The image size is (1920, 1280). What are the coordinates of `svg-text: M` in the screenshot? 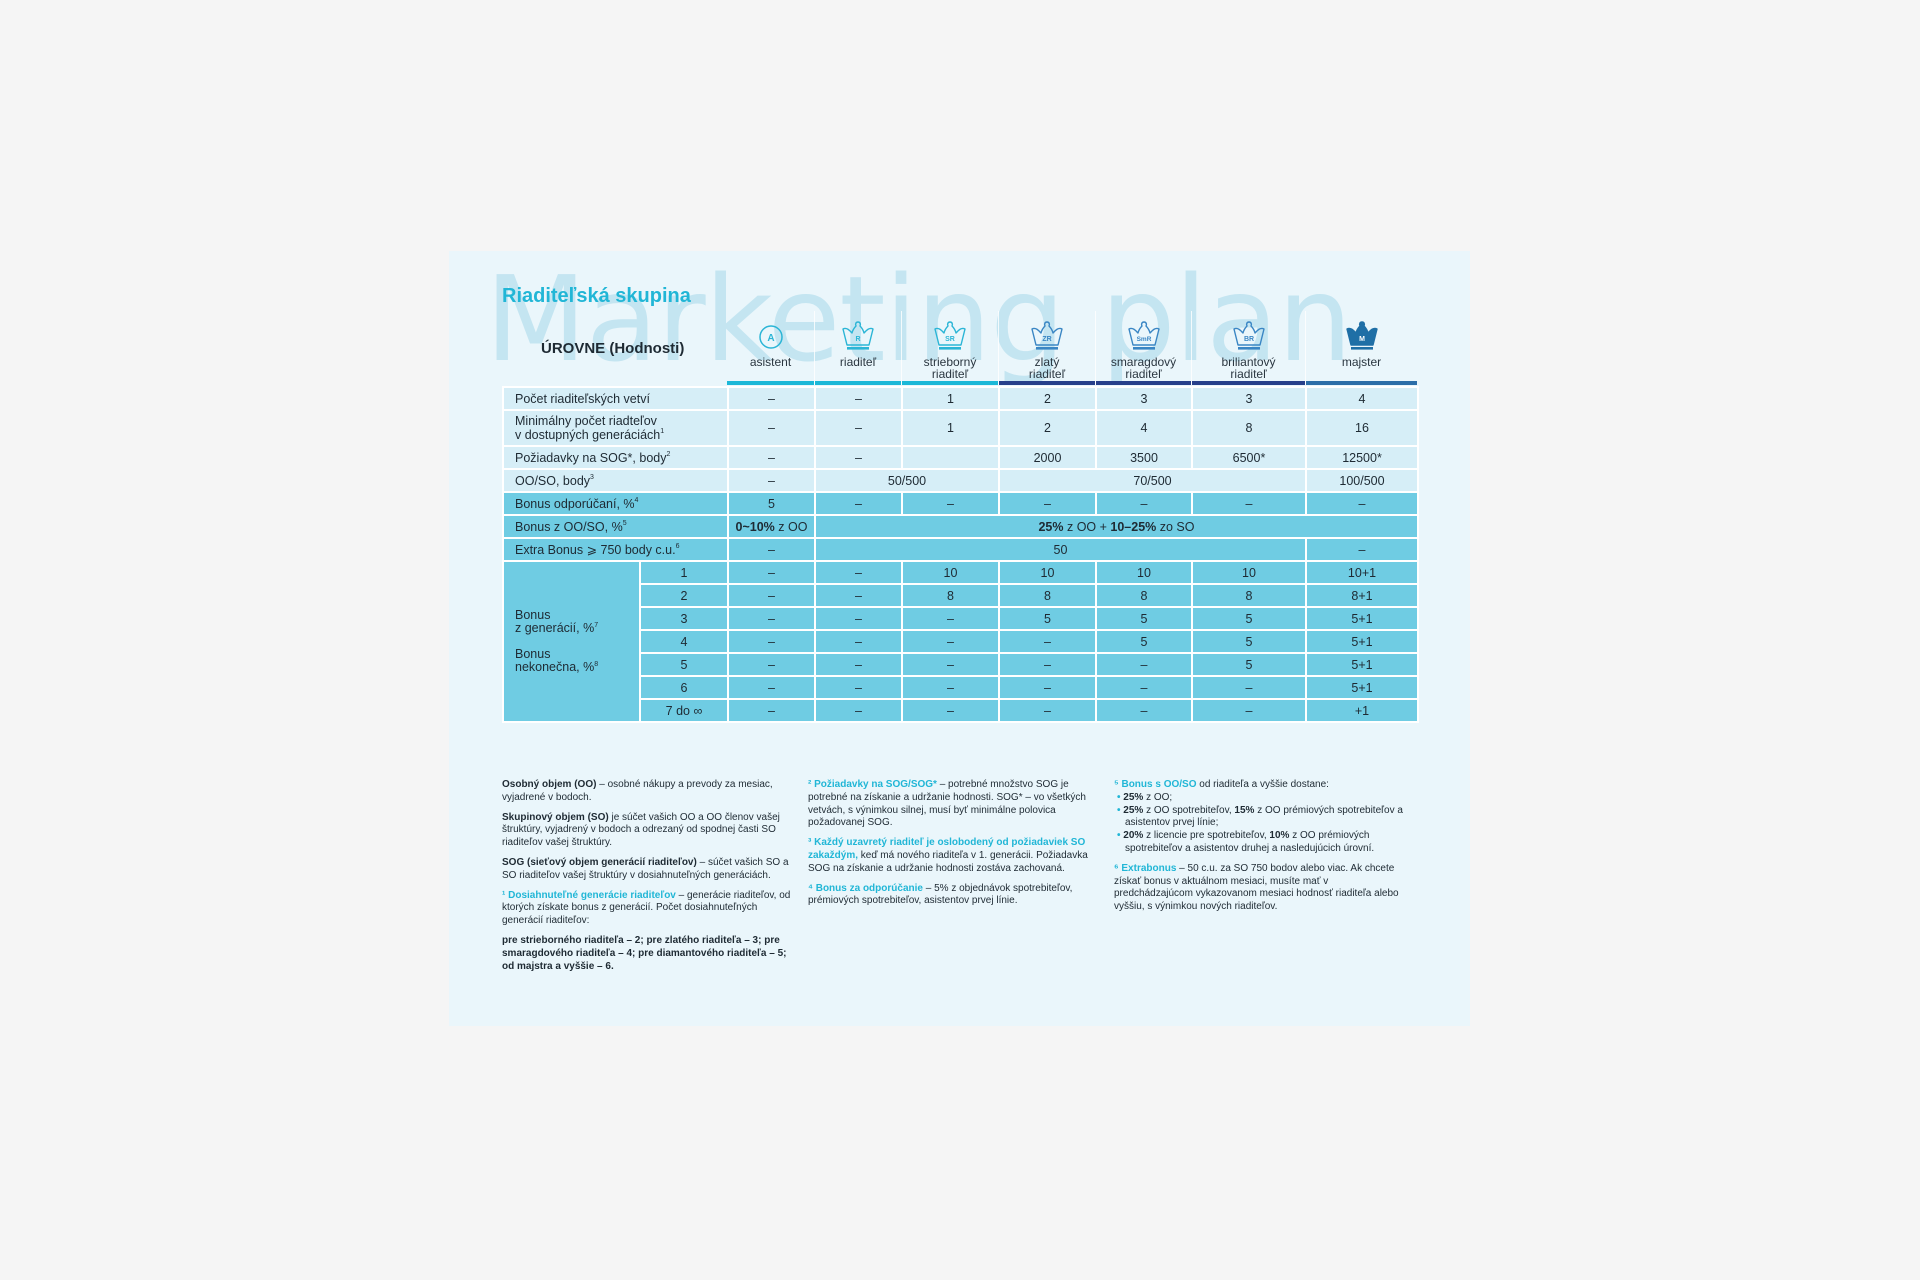 It's located at (1362, 339).